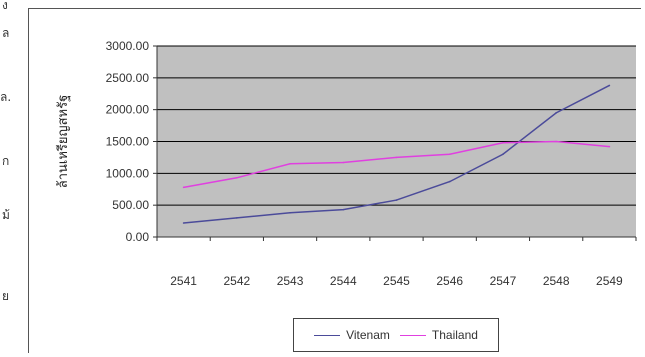  Describe the element at coordinates (183, 281) in the screenshot. I see `x-tick-label: 2541` at that location.